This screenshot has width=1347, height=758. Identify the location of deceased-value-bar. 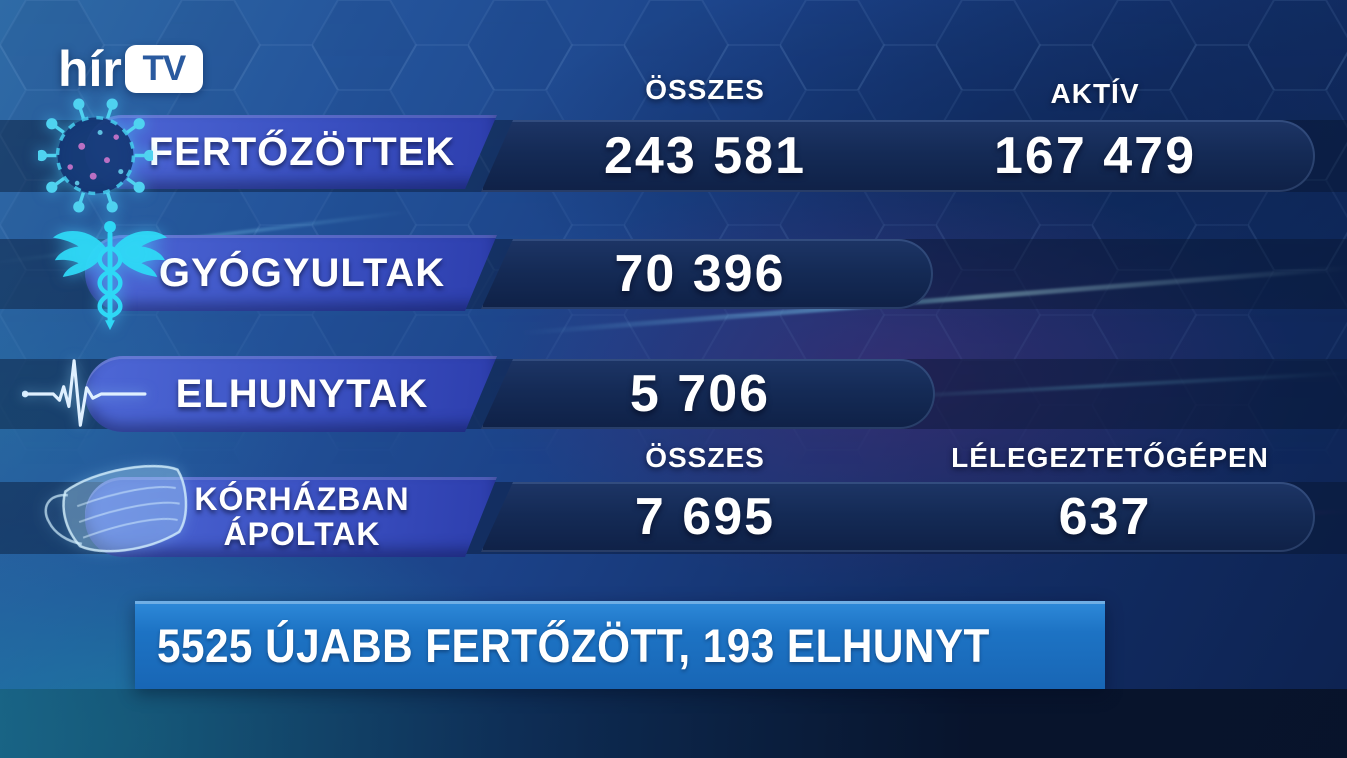
(708, 394).